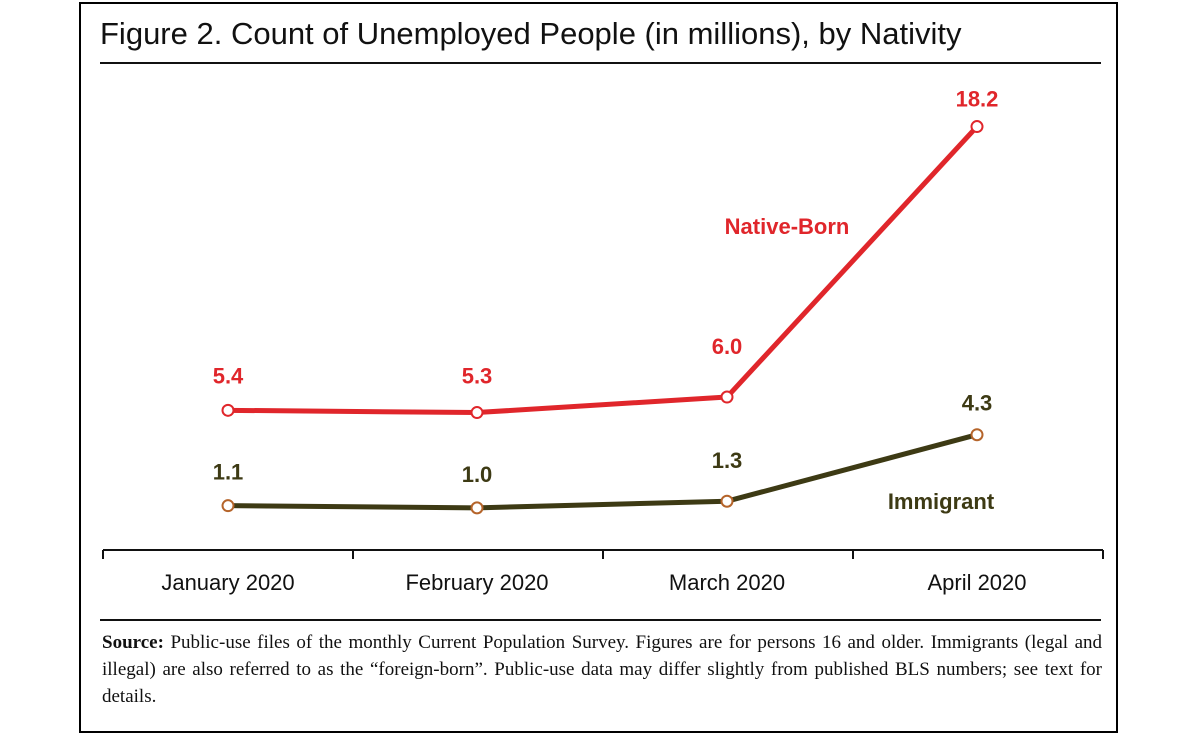 This screenshot has width=1200, height=738. Describe the element at coordinates (977, 99) in the screenshot. I see `data-label: 18.2` at that location.